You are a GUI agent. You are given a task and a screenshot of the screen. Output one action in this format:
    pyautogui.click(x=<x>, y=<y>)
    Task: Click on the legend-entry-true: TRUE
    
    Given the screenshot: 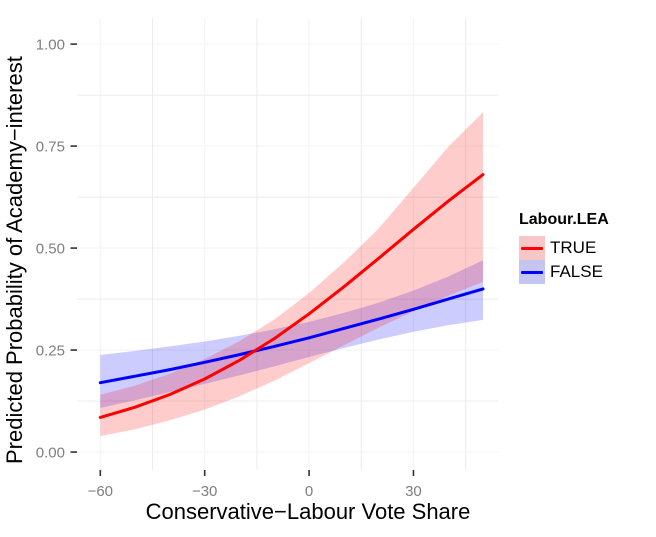 What is the action you would take?
    pyautogui.click(x=564, y=248)
    